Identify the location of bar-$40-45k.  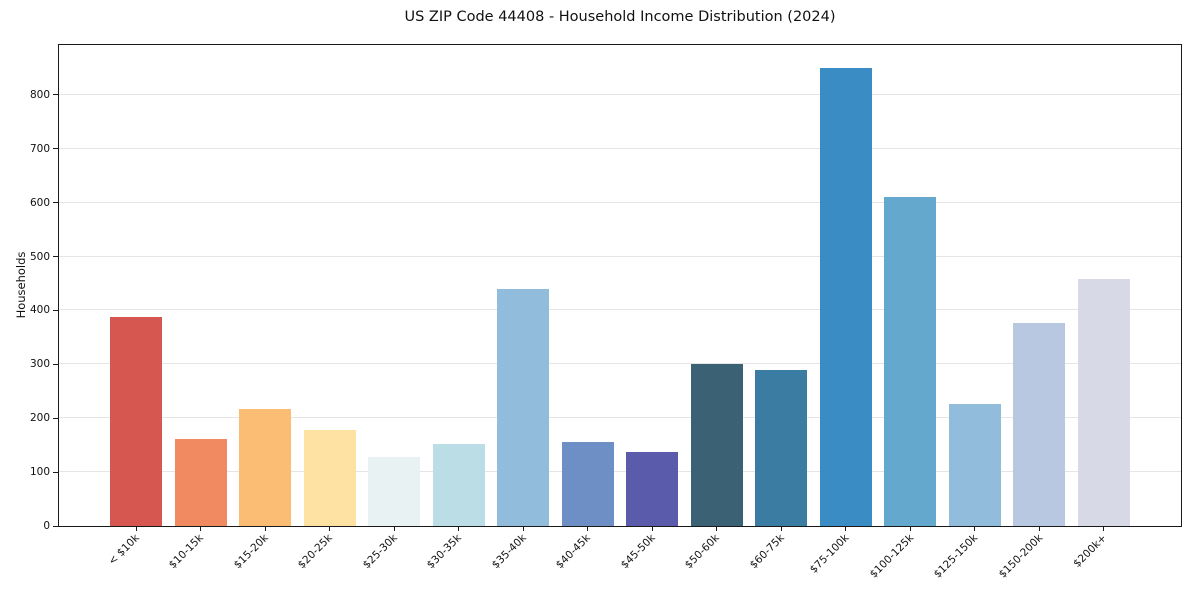
(587, 483).